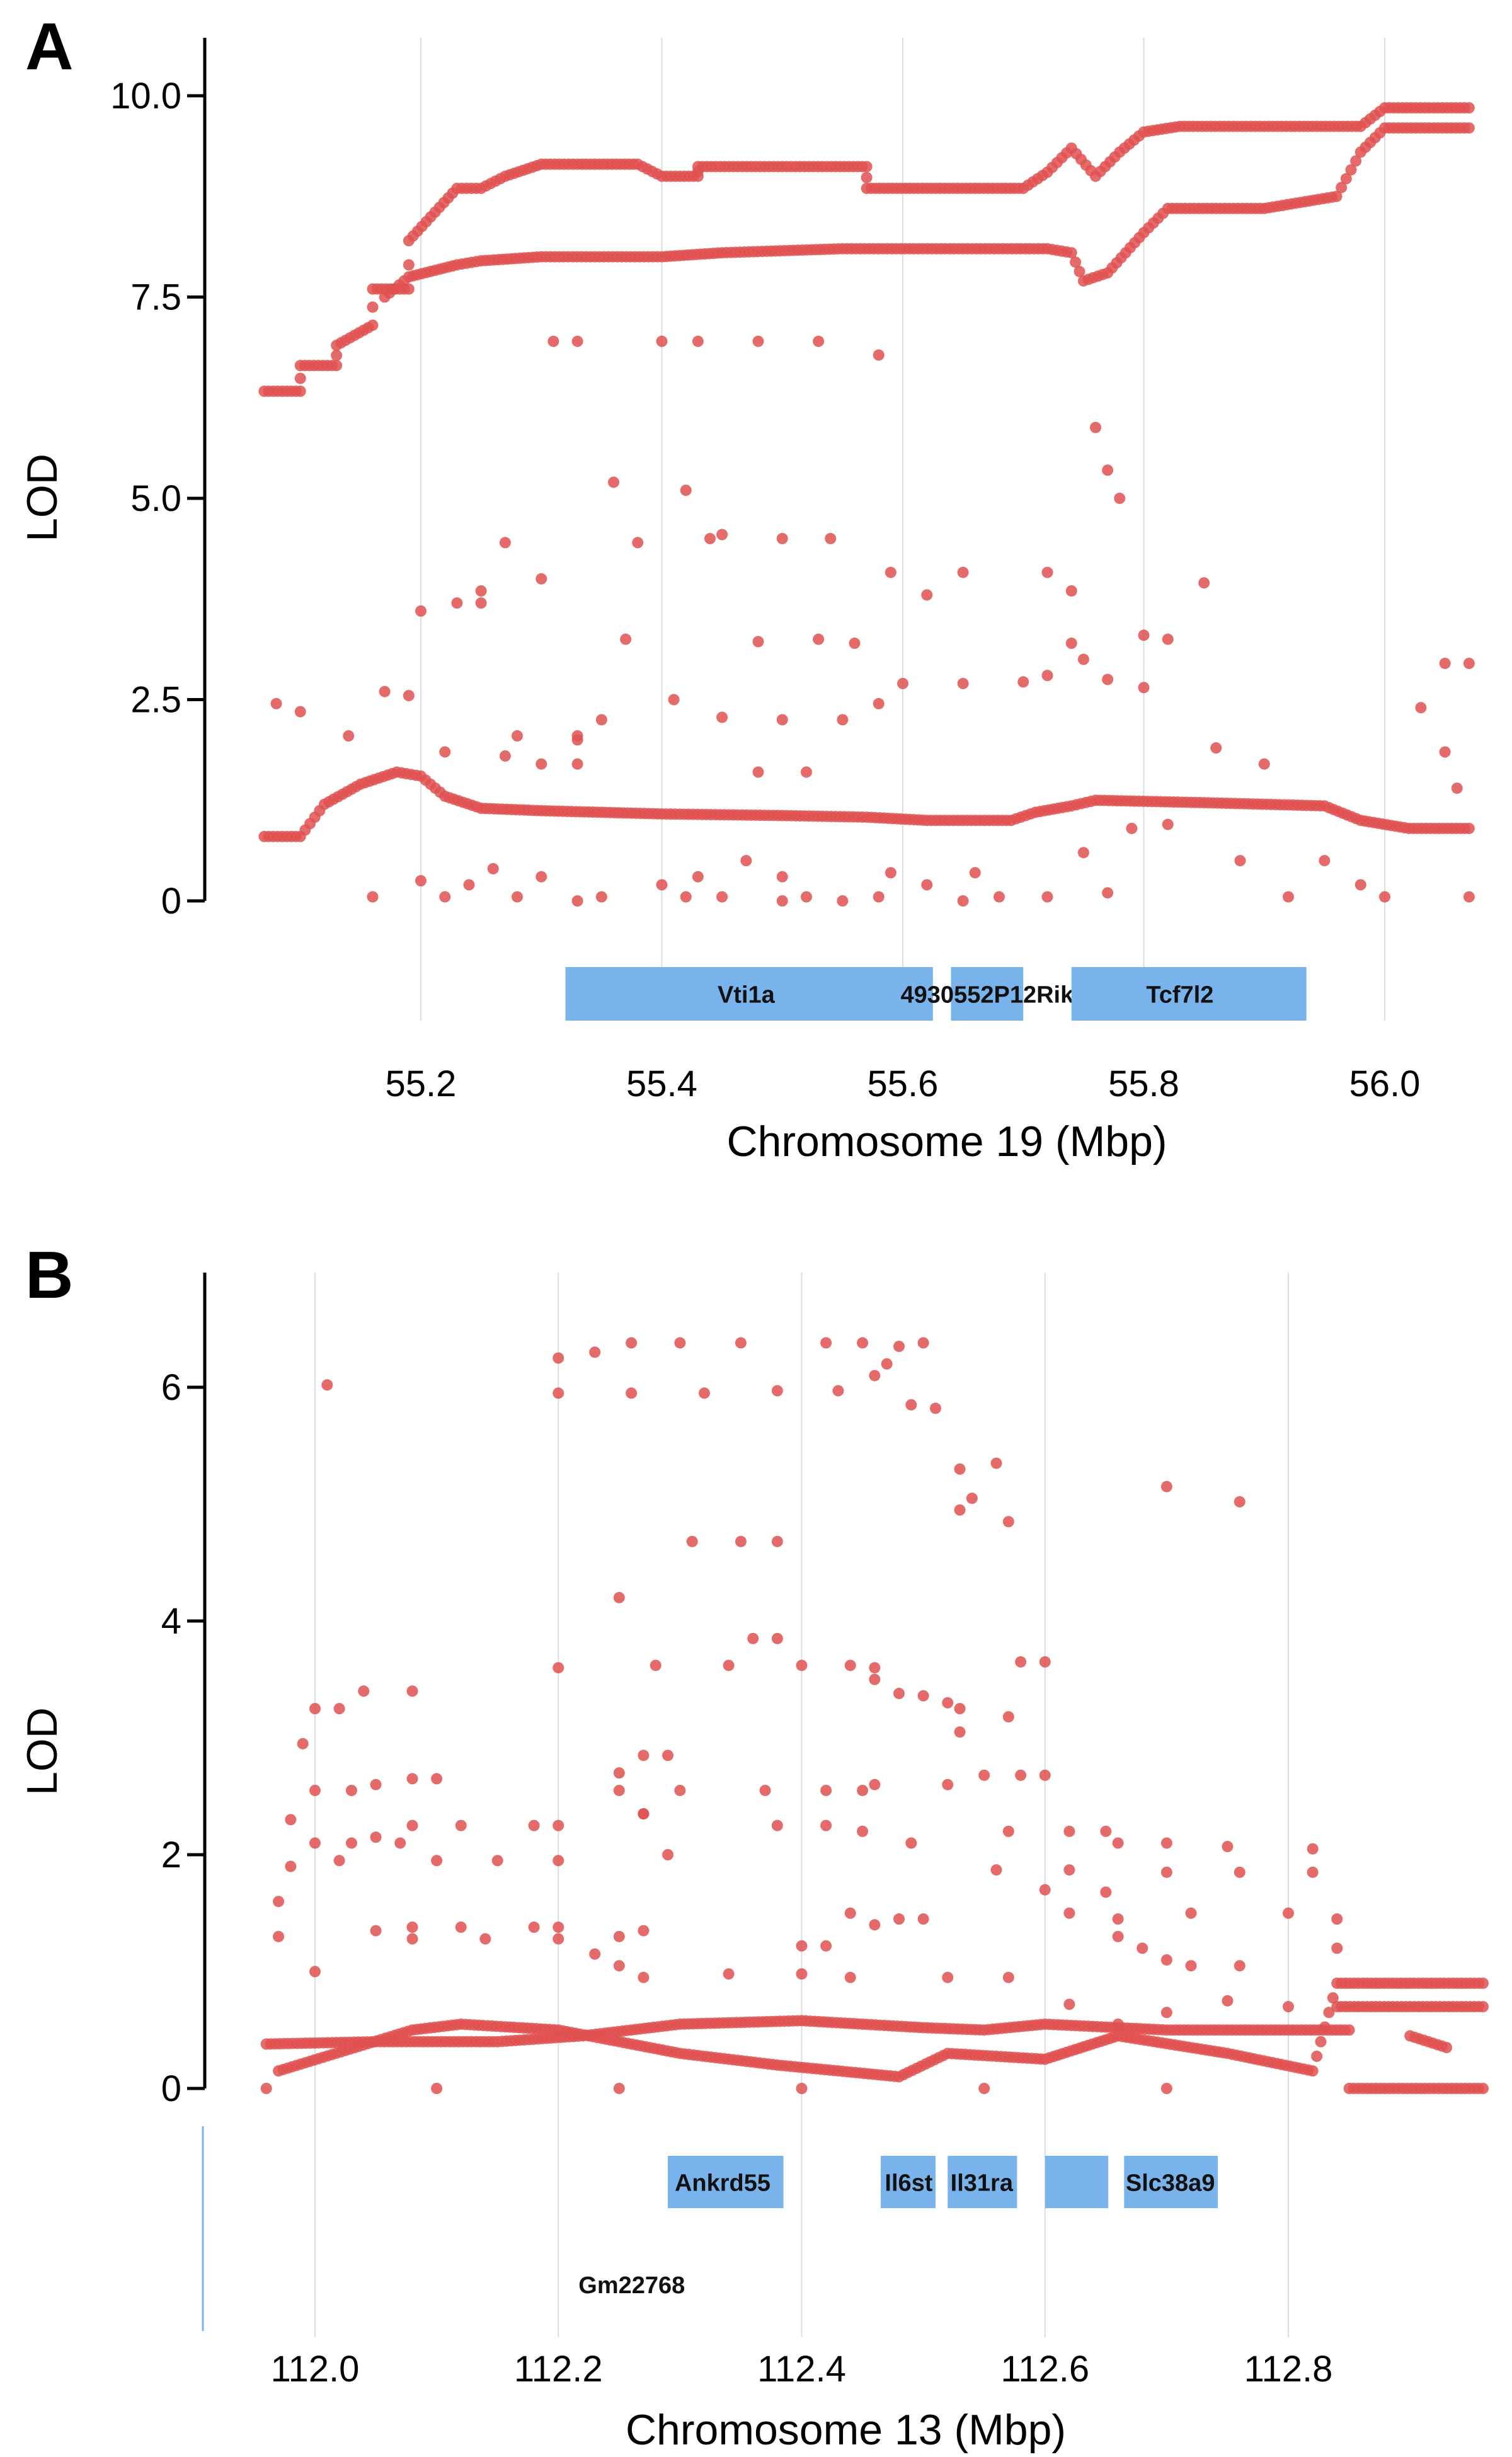  I want to click on y-tick-label: 5.0, so click(155, 498).